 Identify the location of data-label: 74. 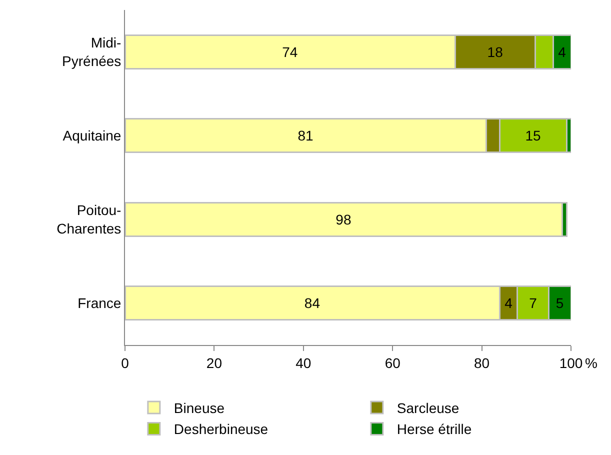
(290, 52).